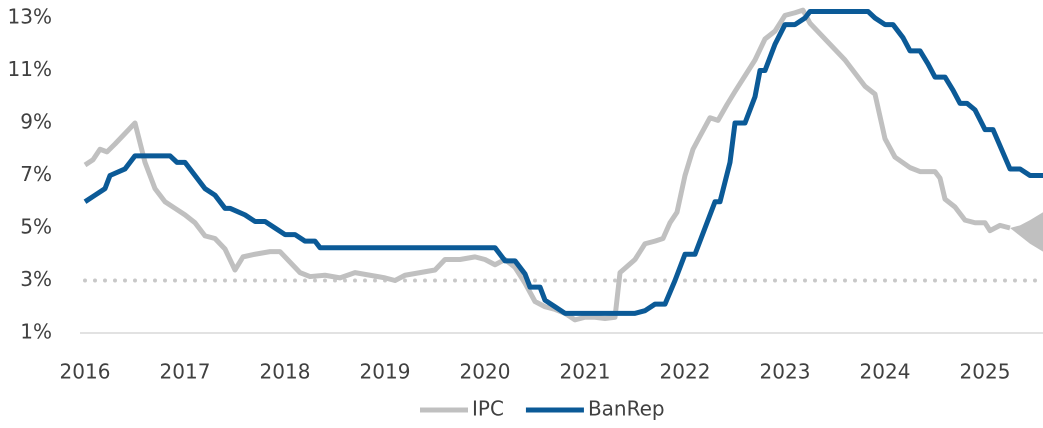  Describe the element at coordinates (885, 372) in the screenshot. I see `x-tick-label: 2024` at that location.